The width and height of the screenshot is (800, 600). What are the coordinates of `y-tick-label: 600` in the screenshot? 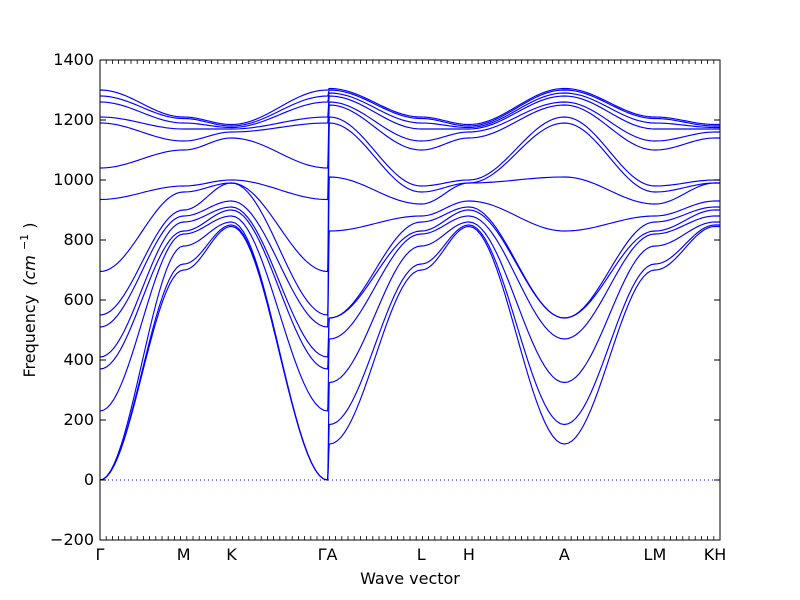 It's located at (78, 299).